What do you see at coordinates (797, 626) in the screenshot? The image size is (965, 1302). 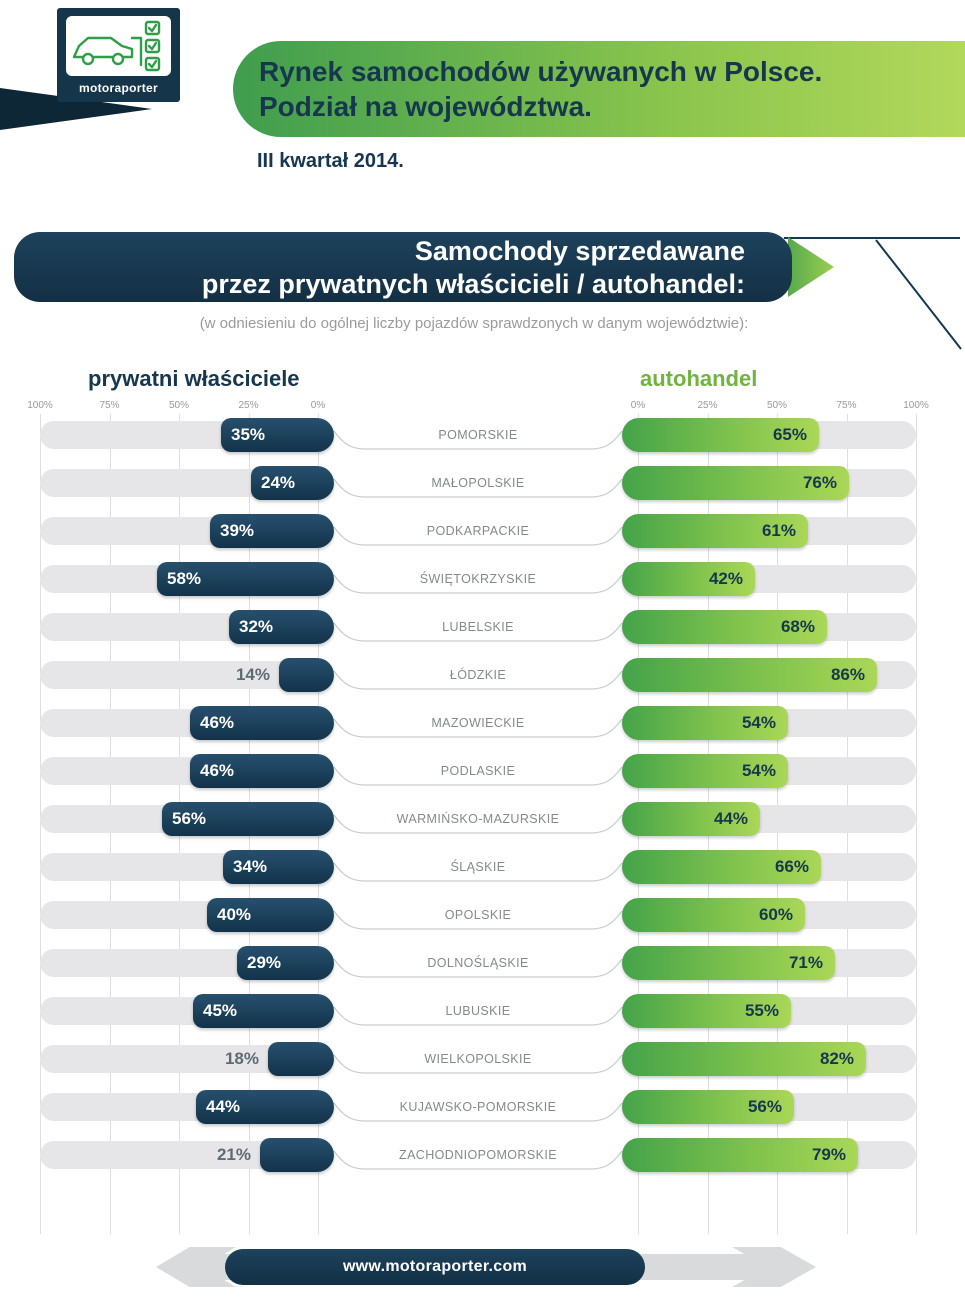 I see `autohandel-value: 68%` at bounding box center [797, 626].